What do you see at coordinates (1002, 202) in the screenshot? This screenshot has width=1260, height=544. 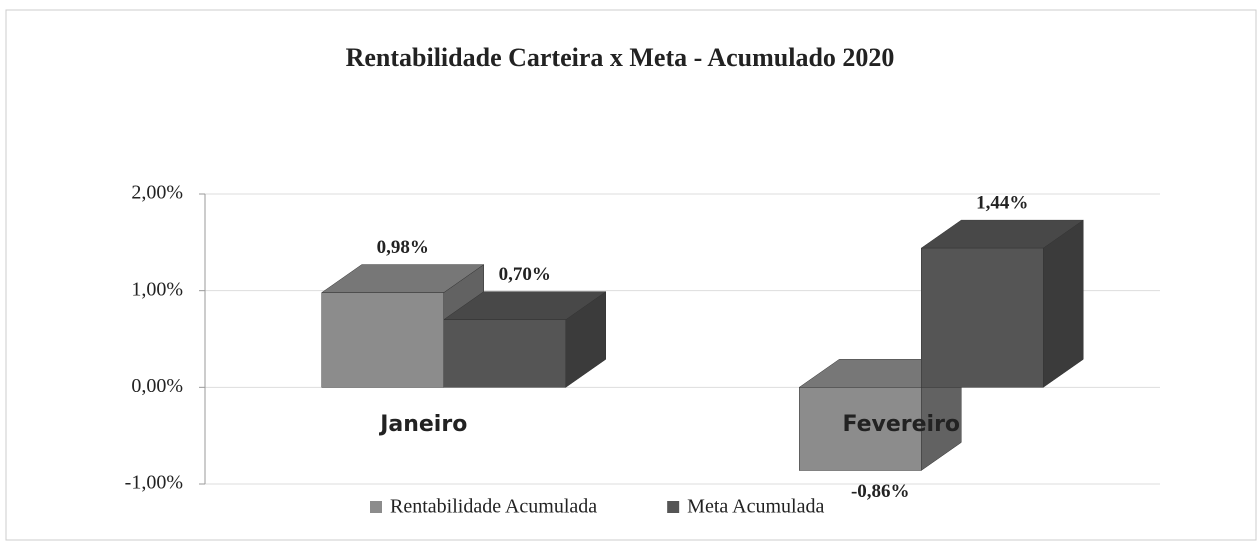 I see `value-label: 1,44%` at bounding box center [1002, 202].